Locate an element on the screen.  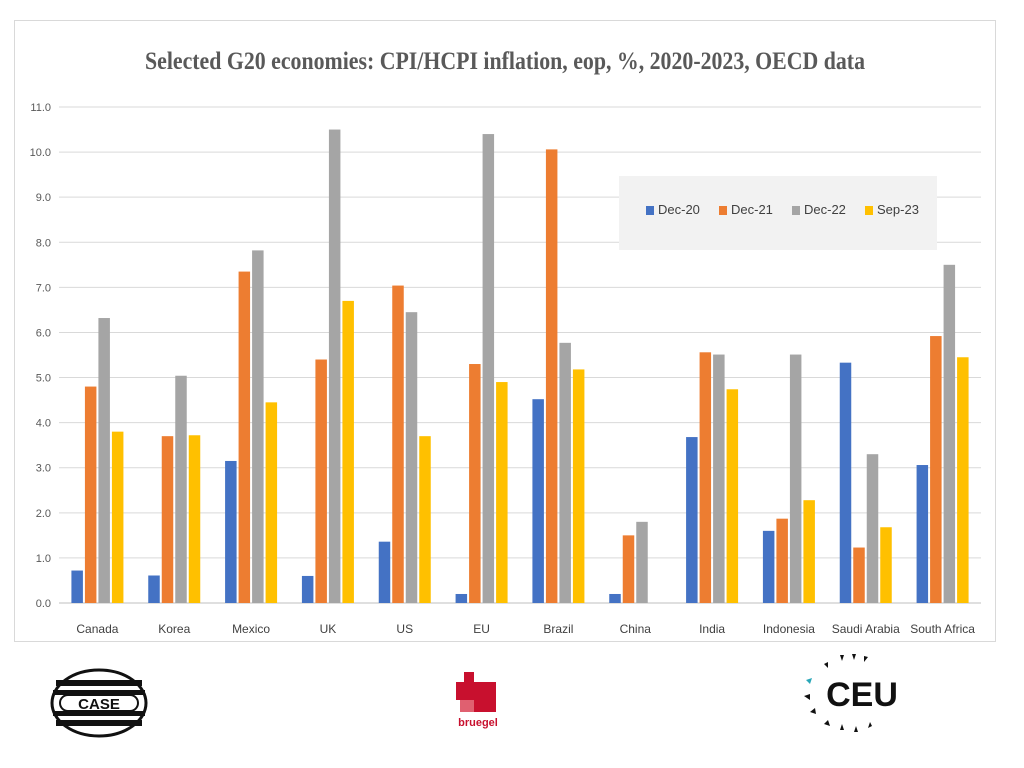
y-tick-label: 4.0 is located at coordinates (43, 424).